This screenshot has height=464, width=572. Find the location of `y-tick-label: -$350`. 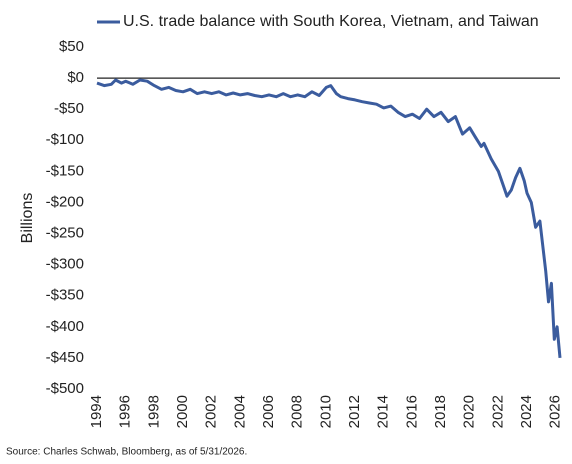

y-tick-label: -$350 is located at coordinates (65, 295).